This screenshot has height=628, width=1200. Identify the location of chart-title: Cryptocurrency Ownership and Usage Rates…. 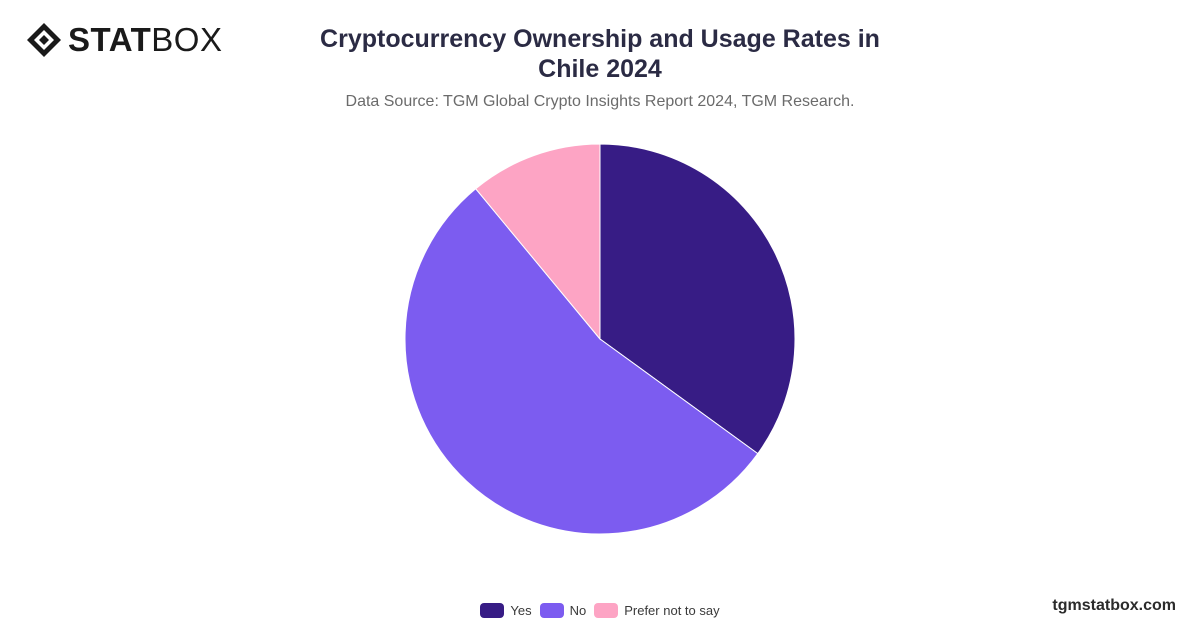
(600, 54).